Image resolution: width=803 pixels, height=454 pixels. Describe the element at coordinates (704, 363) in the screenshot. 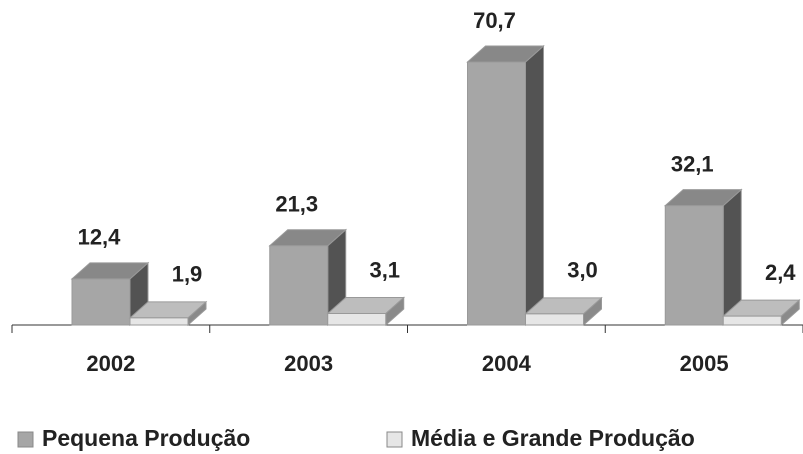

I see `x-tick-label: 2005` at that location.